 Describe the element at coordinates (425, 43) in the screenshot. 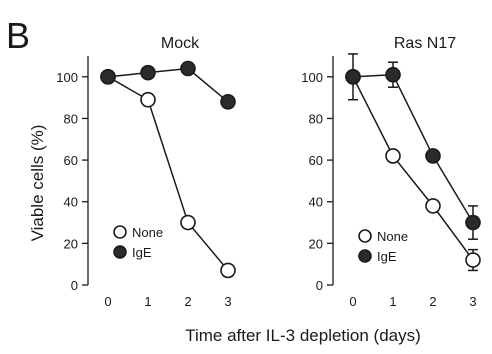

I see `panel-title: Ras N17` at that location.